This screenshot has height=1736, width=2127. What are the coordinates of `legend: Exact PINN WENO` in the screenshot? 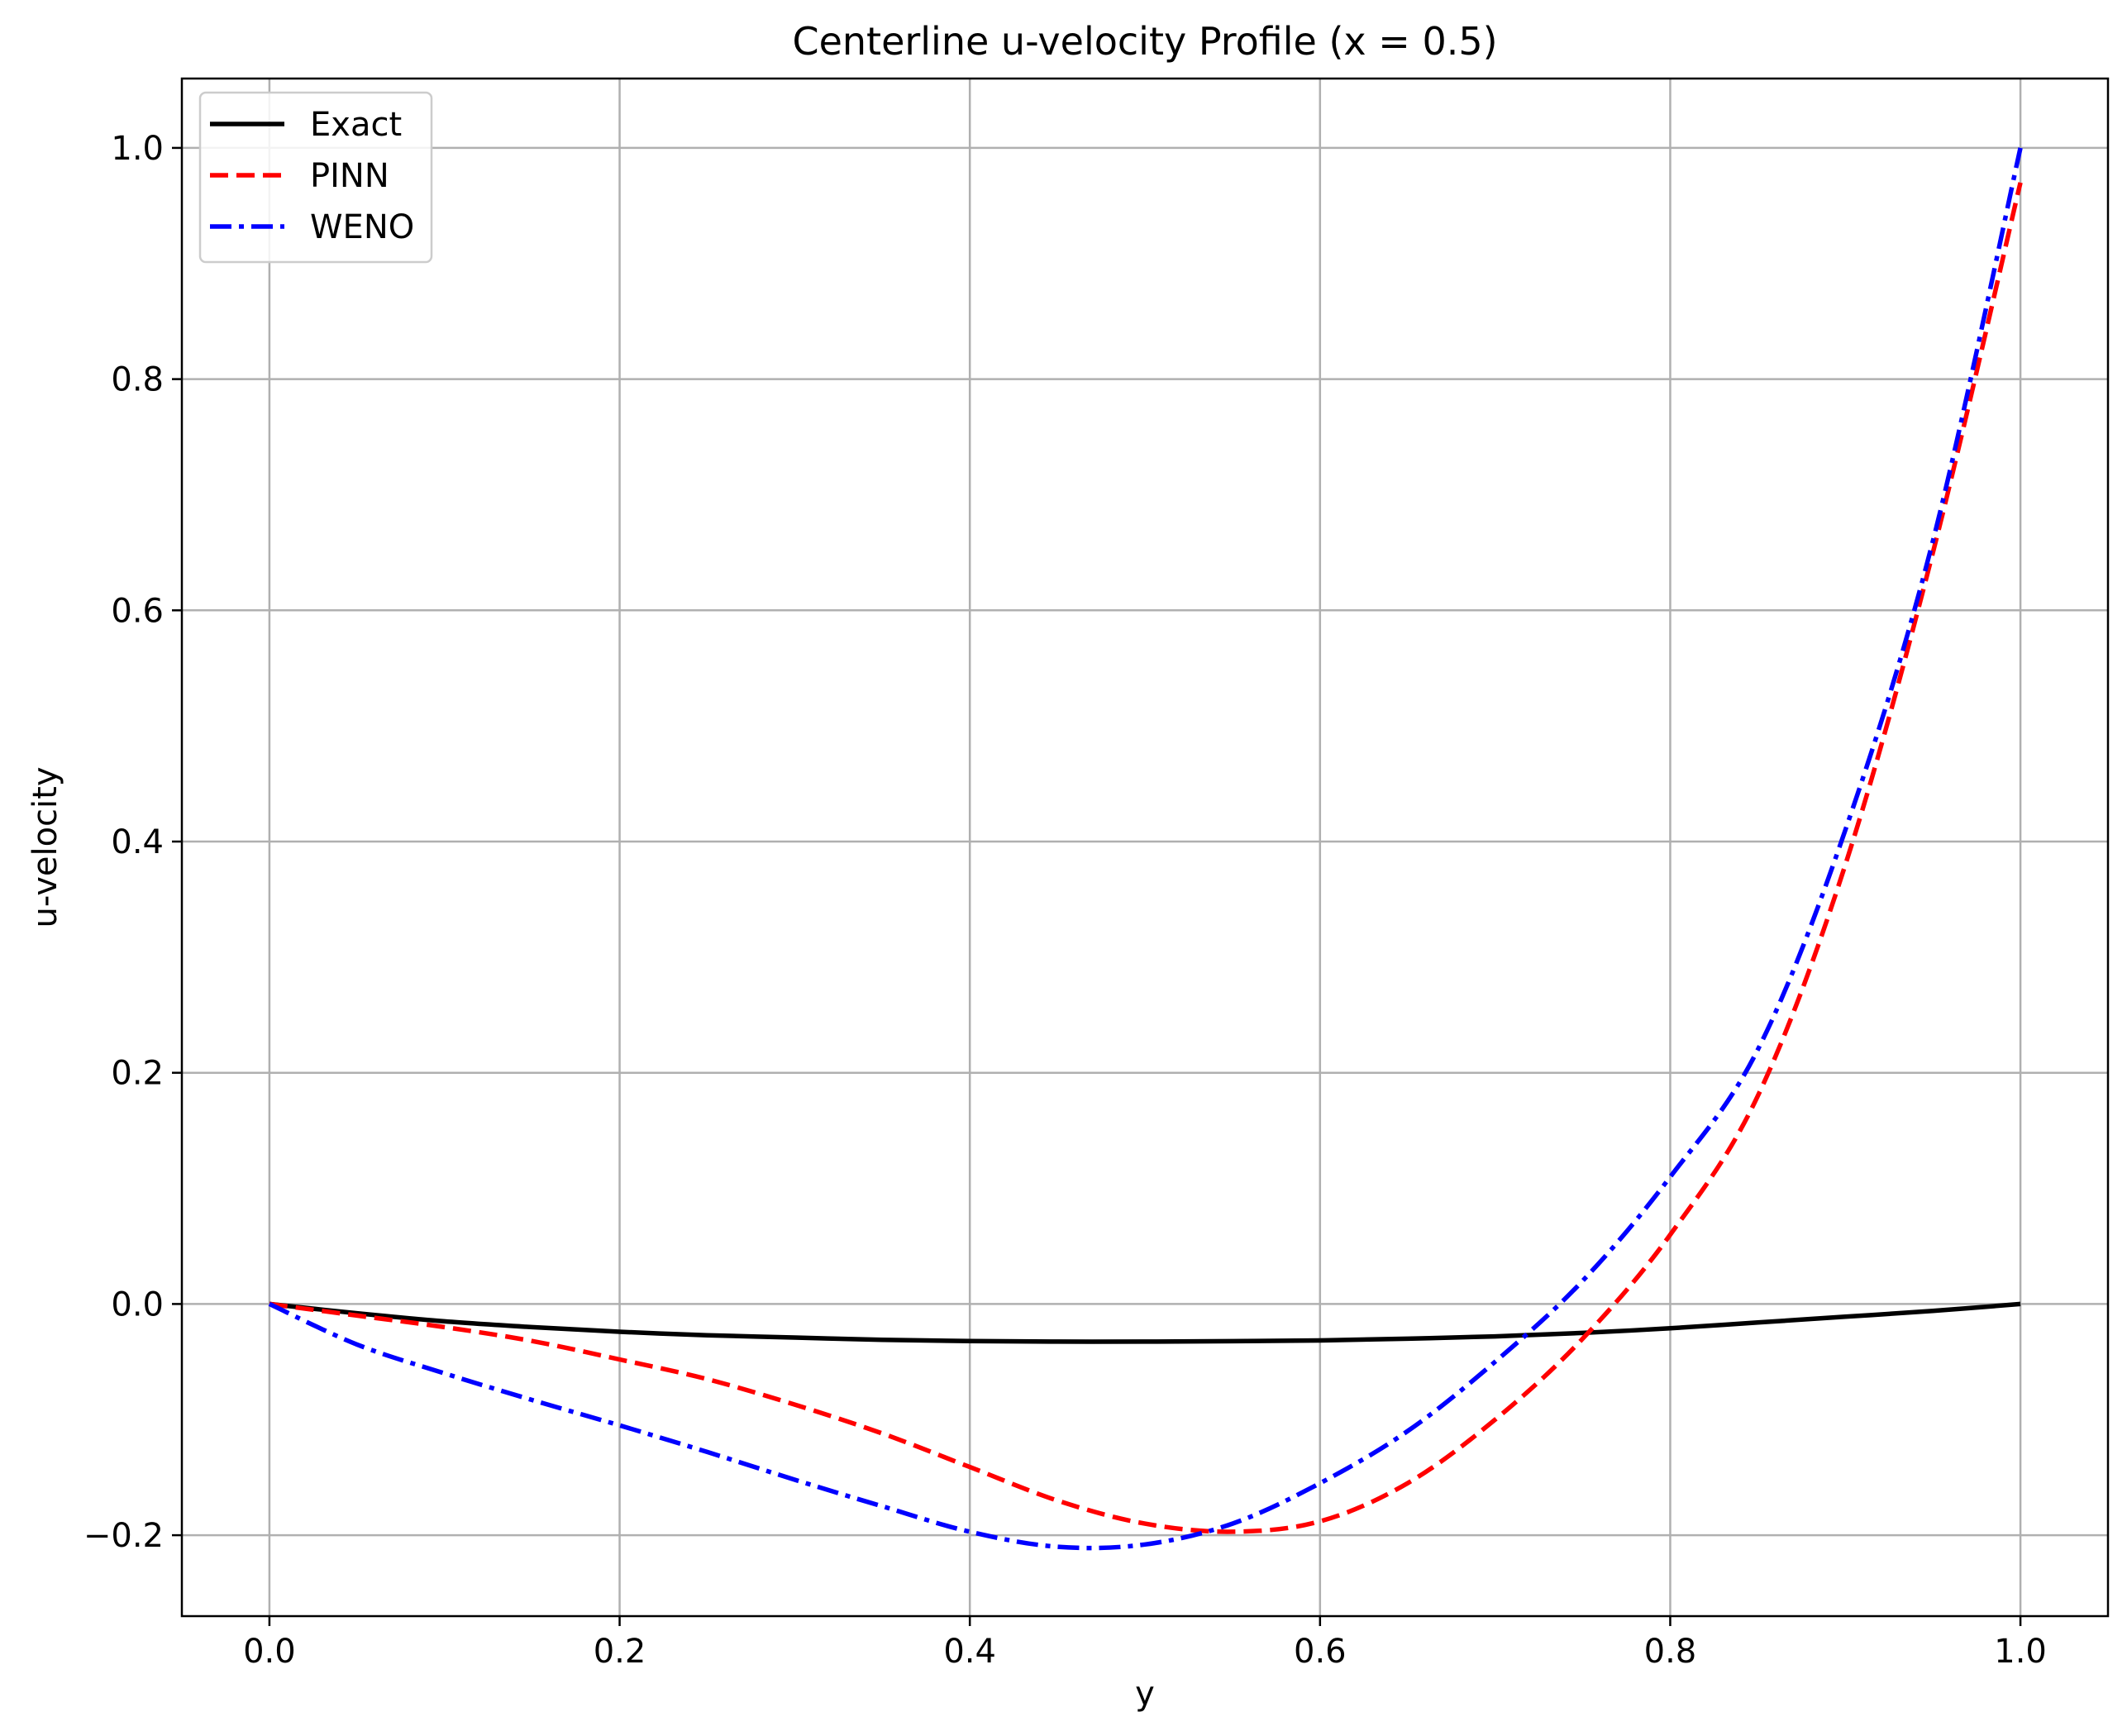 It's located at (315, 177).